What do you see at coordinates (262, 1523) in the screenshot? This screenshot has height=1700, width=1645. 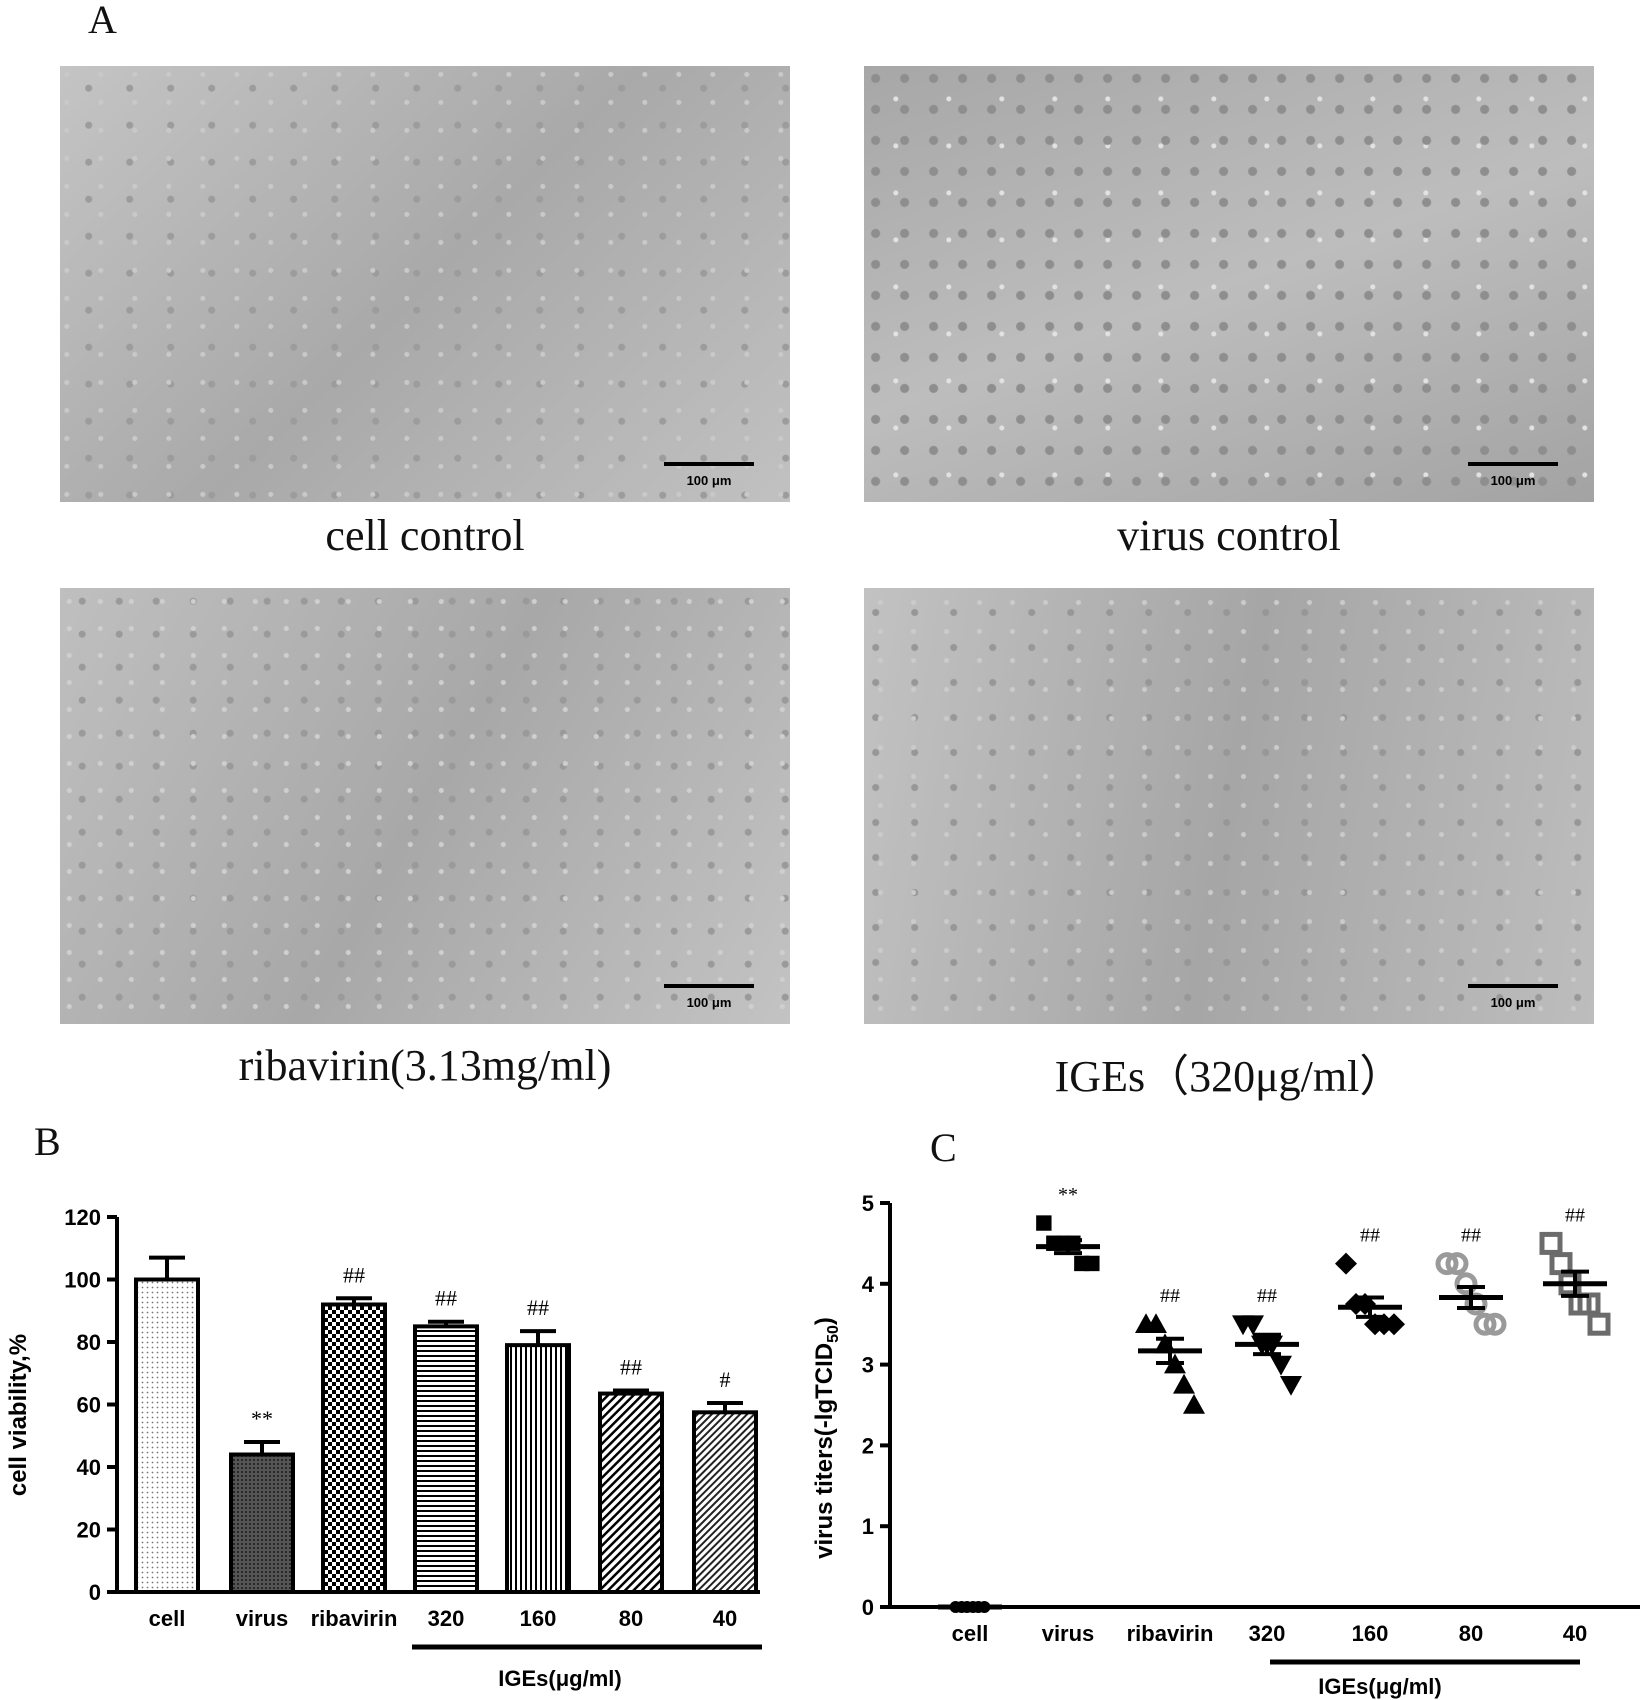 I see `bar-virus` at bounding box center [262, 1523].